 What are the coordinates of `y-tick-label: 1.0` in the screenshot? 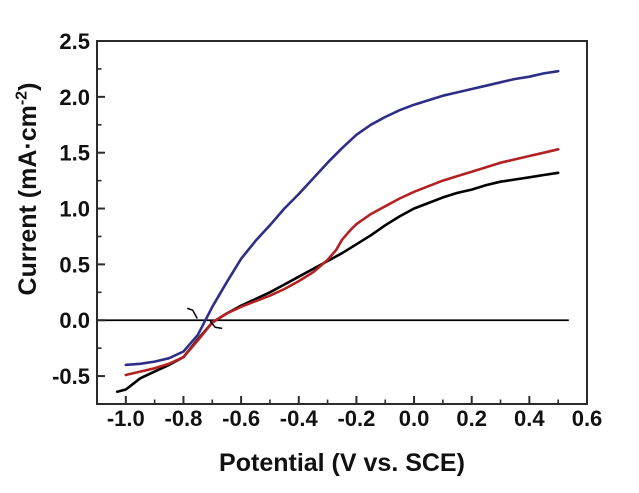 It's located at (74, 209).